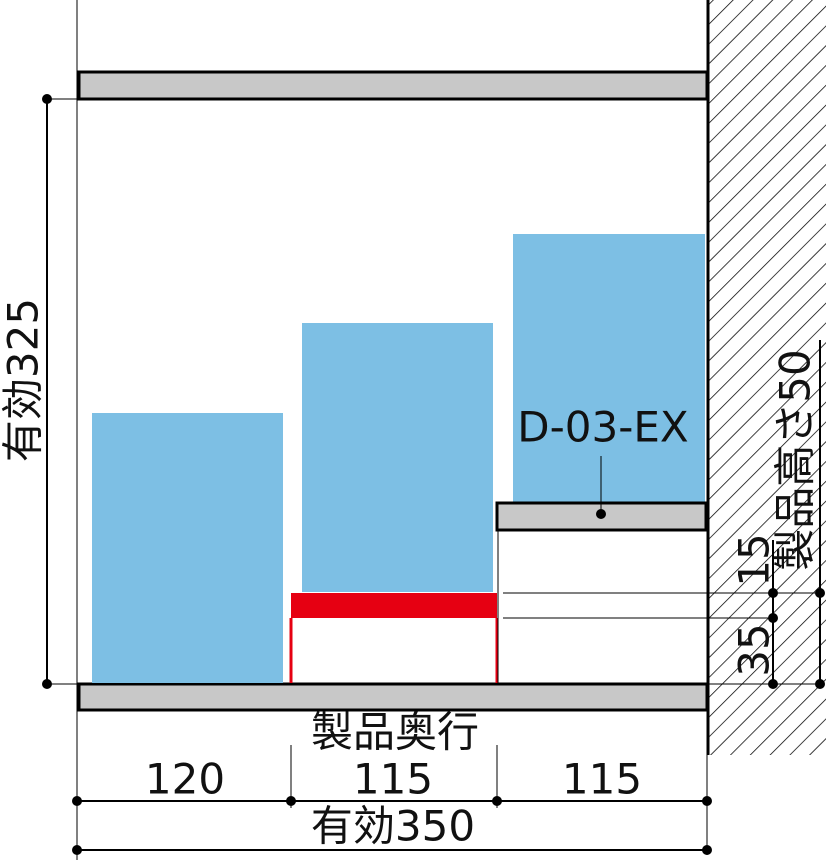 The height and width of the screenshot is (860, 826). What do you see at coordinates (602, 427) in the screenshot?
I see `shelf-label: D-03-EX` at bounding box center [602, 427].